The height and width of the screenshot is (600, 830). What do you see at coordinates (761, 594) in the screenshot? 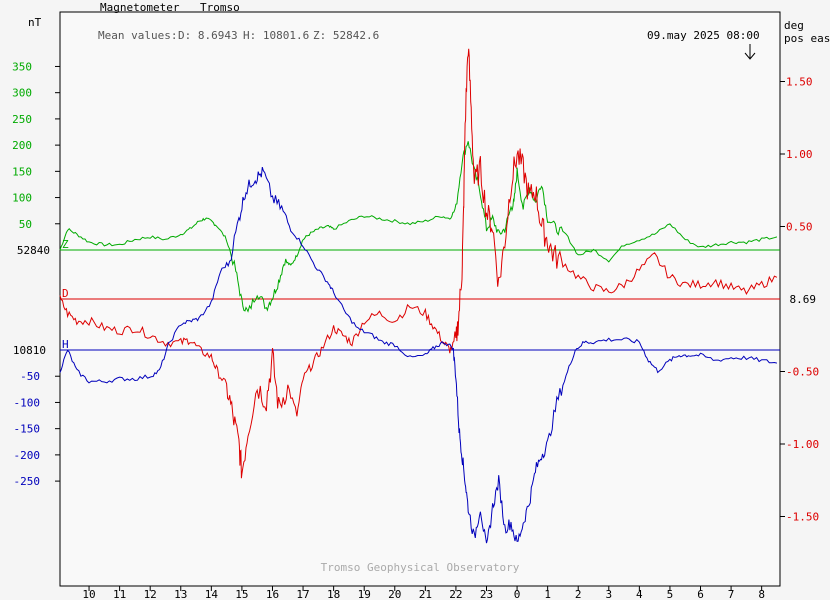
I see `x-tick-label: 8` at bounding box center [761, 594].